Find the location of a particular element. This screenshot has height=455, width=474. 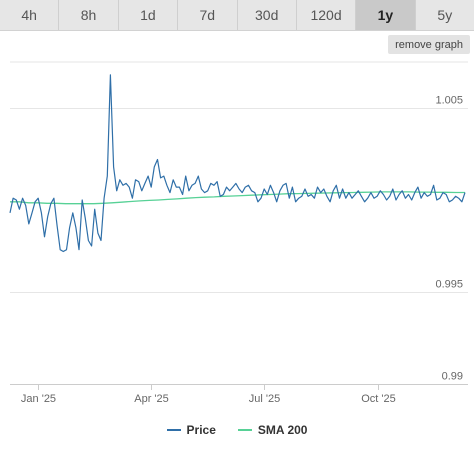

y-axis-ticks: 1.005 0.995 0.99 is located at coordinates (449, 239).